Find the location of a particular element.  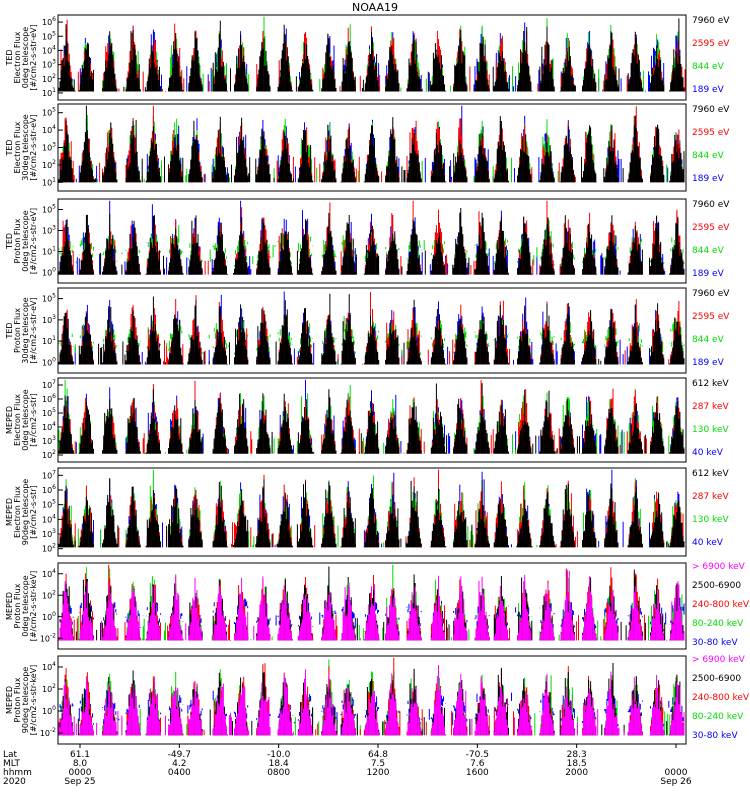

footer-tick-label: Sep 26 is located at coordinates (676, 782).